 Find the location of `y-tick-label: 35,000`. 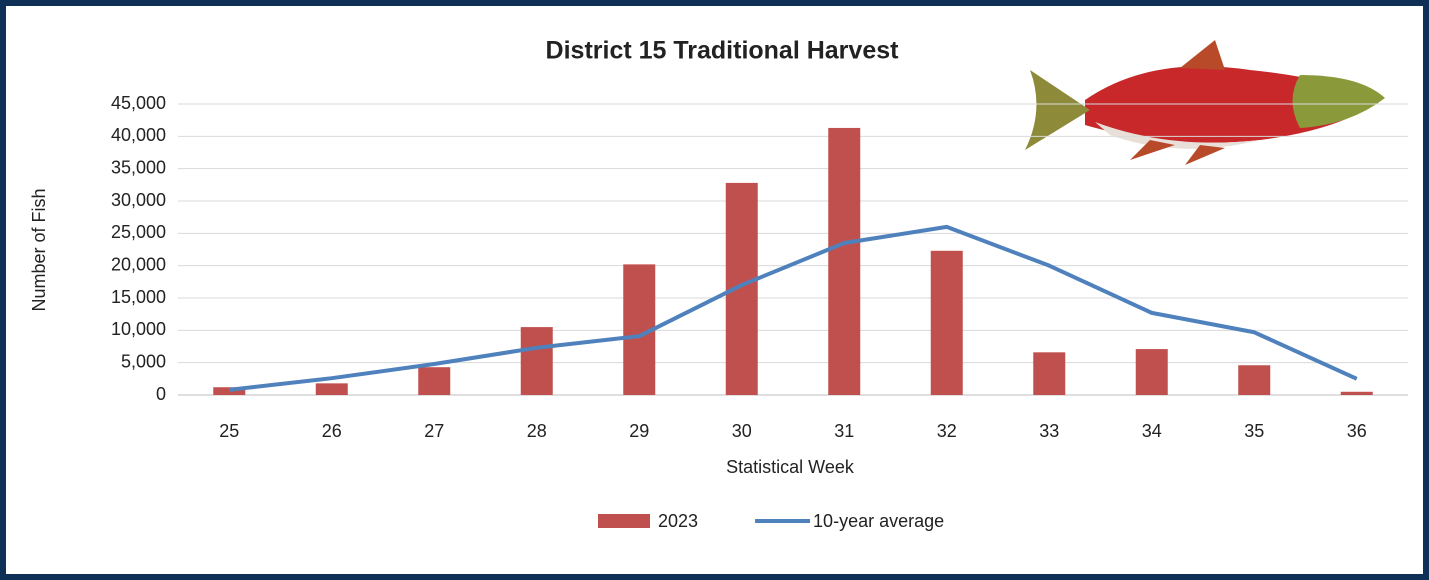

y-tick-label: 35,000 is located at coordinates (138, 167).